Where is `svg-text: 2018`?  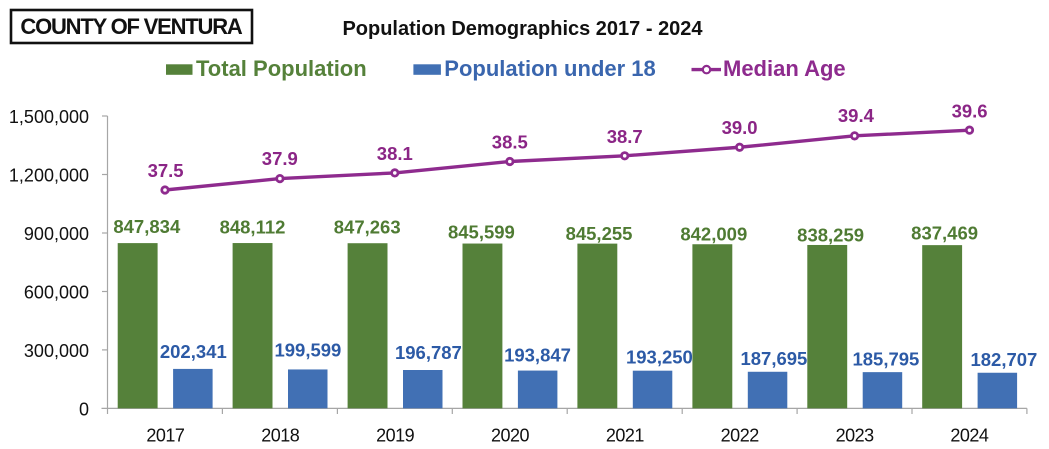
svg-text: 2018 is located at coordinates (280, 436).